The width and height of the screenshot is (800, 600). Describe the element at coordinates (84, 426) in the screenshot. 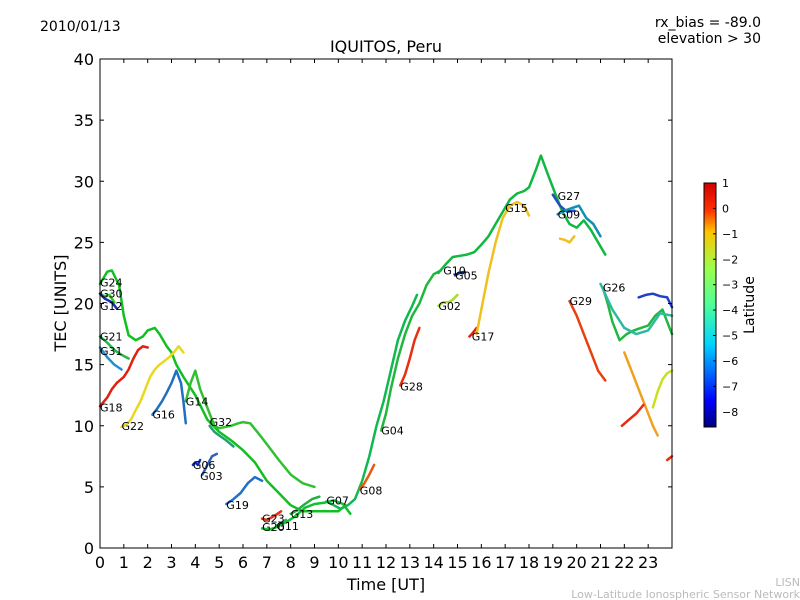

I see `y-tick-label: 10` at that location.